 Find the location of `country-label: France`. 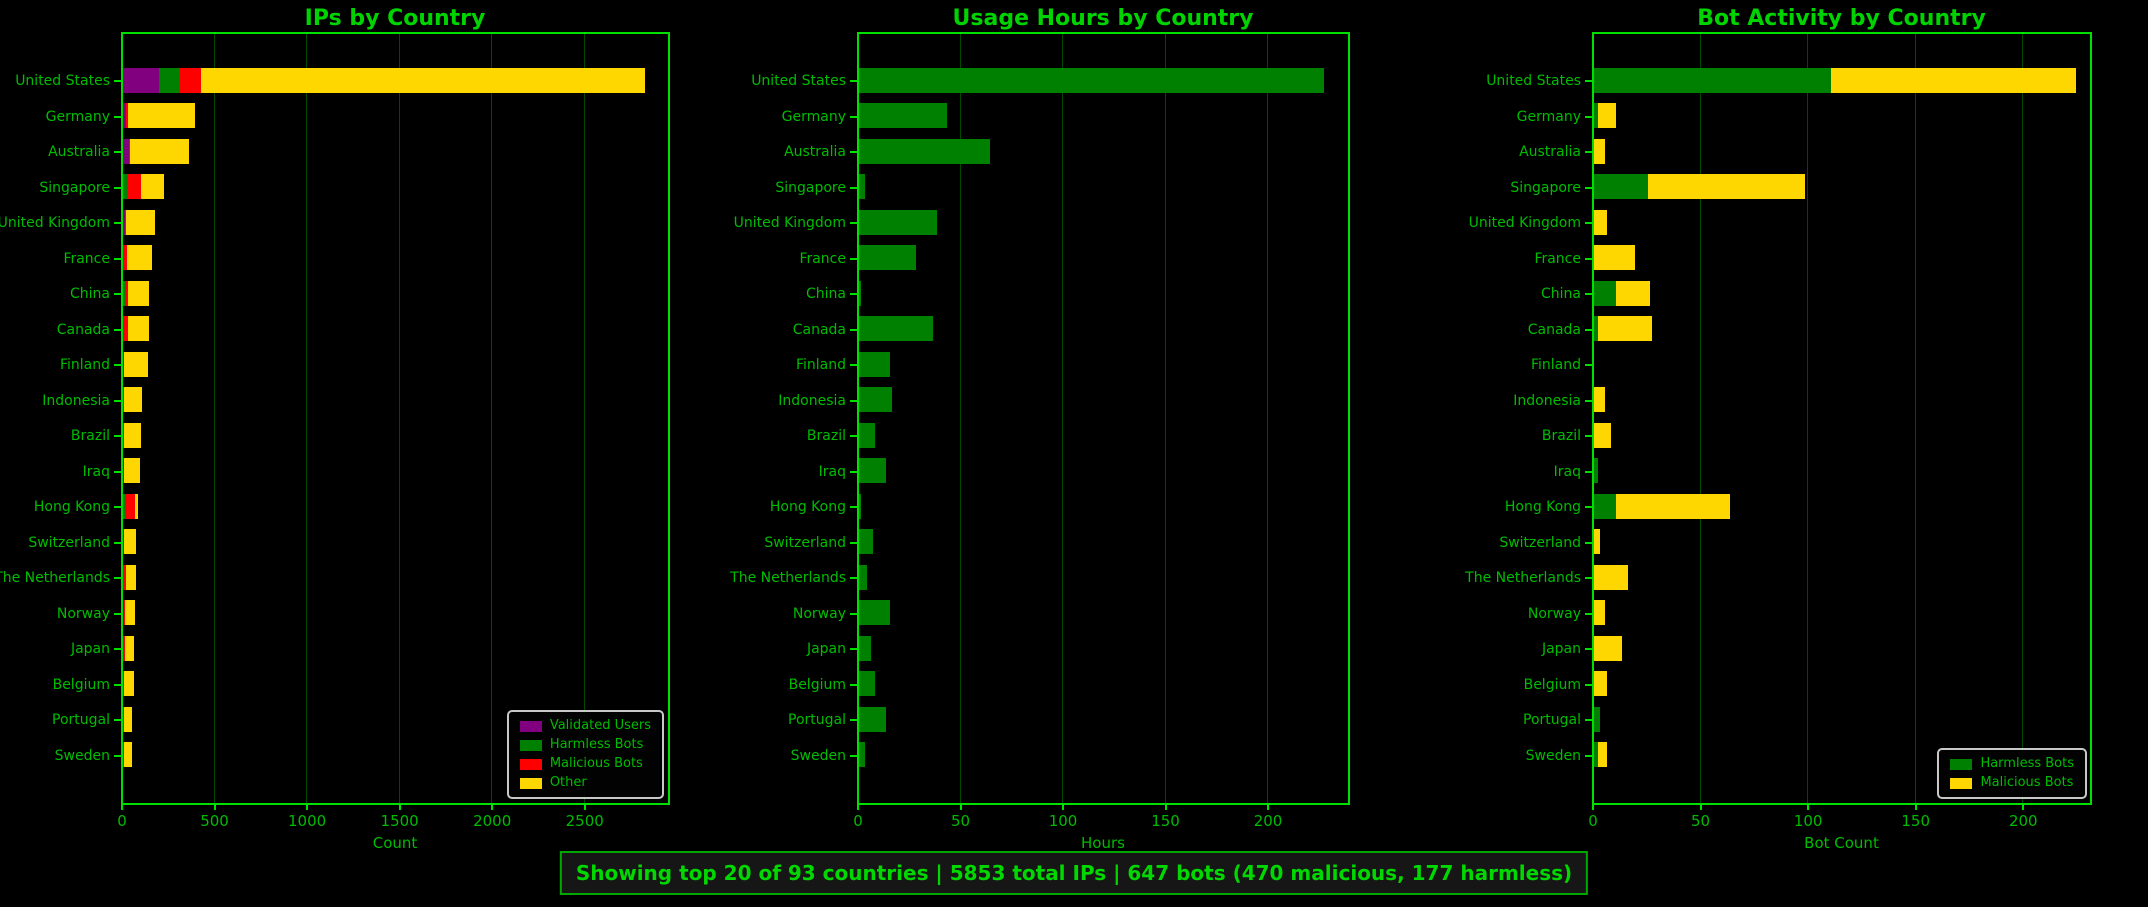

country-label: France is located at coordinates (1557, 258).